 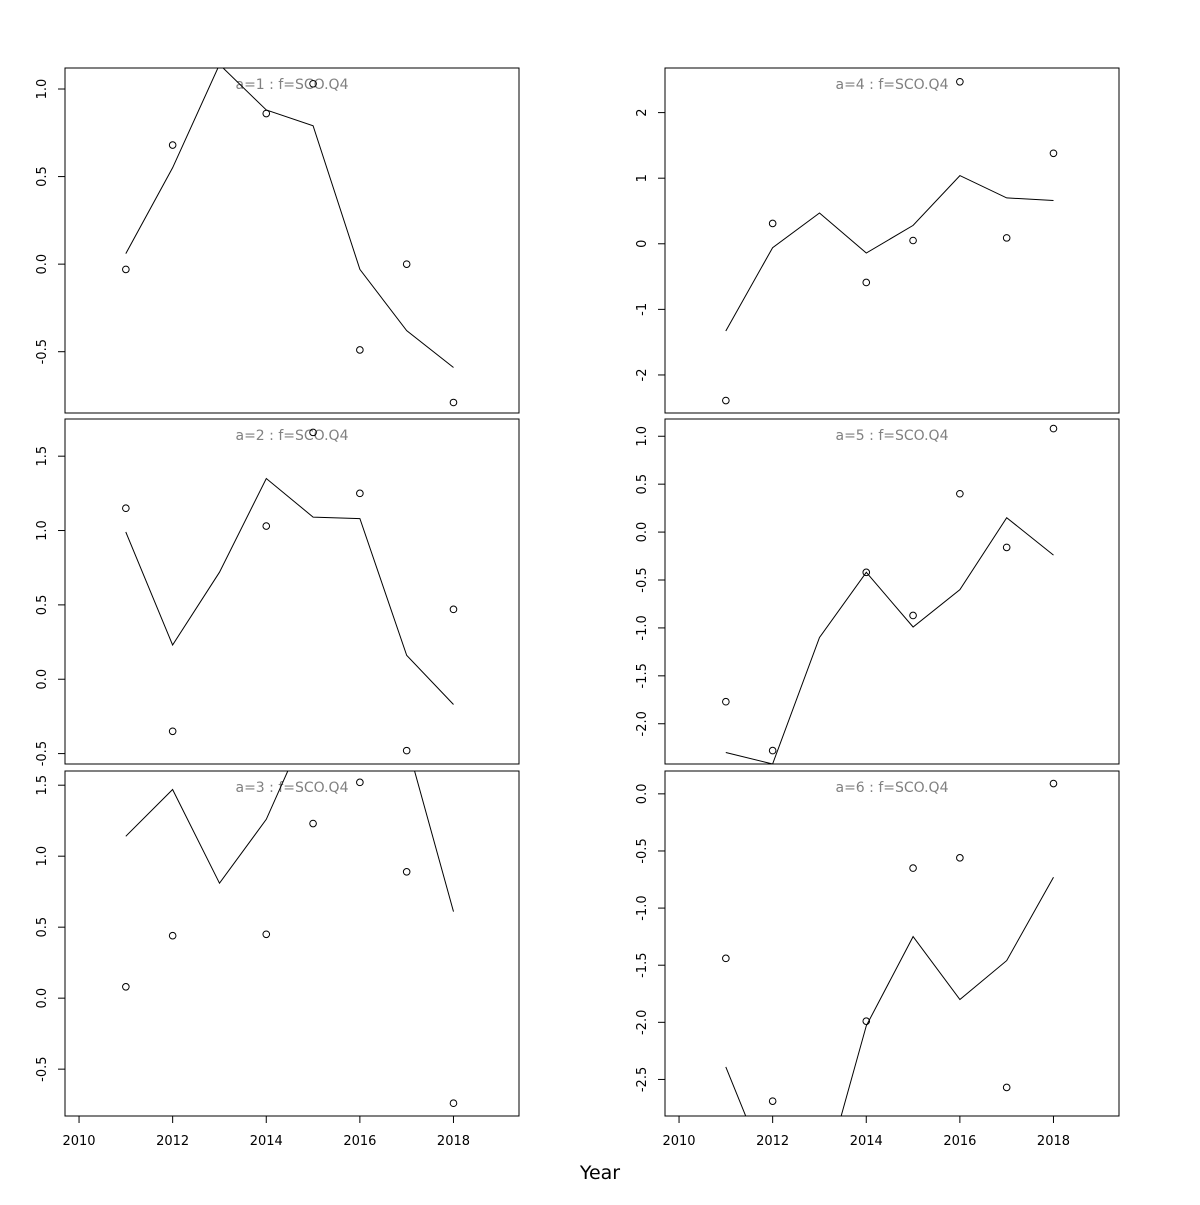 What do you see at coordinates (642, 244) in the screenshot?
I see `y-tick-label: 0` at bounding box center [642, 244].